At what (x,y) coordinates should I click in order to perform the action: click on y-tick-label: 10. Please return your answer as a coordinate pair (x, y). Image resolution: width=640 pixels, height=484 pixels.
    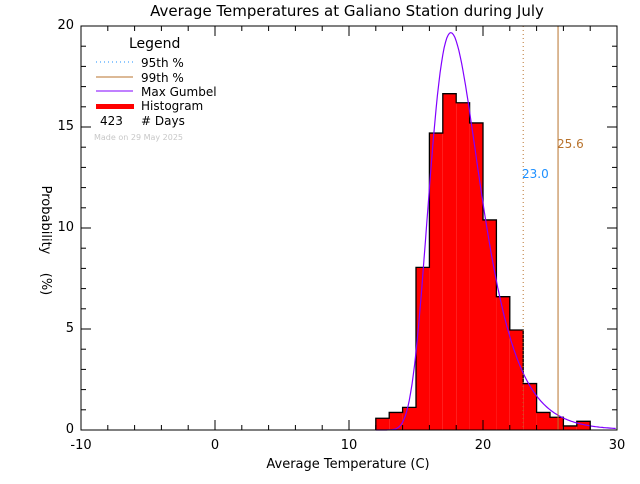
    Looking at the image, I should click on (65, 227).